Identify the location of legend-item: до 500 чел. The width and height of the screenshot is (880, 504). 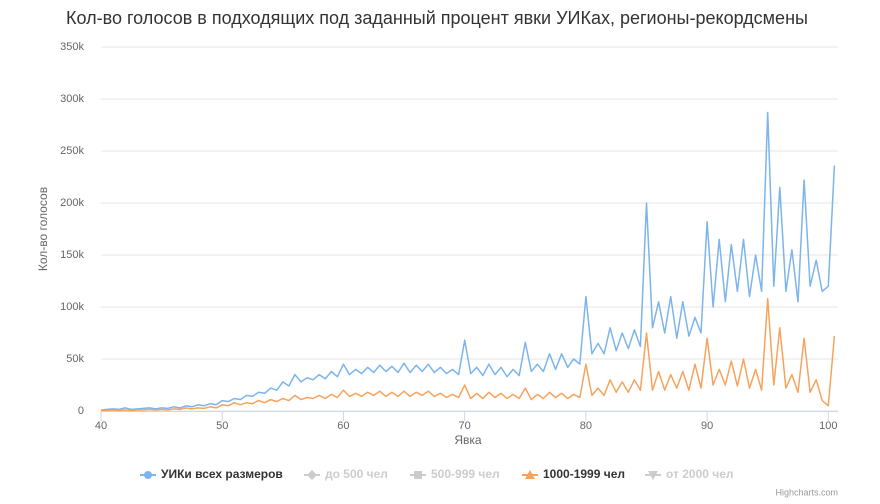
(346, 474).